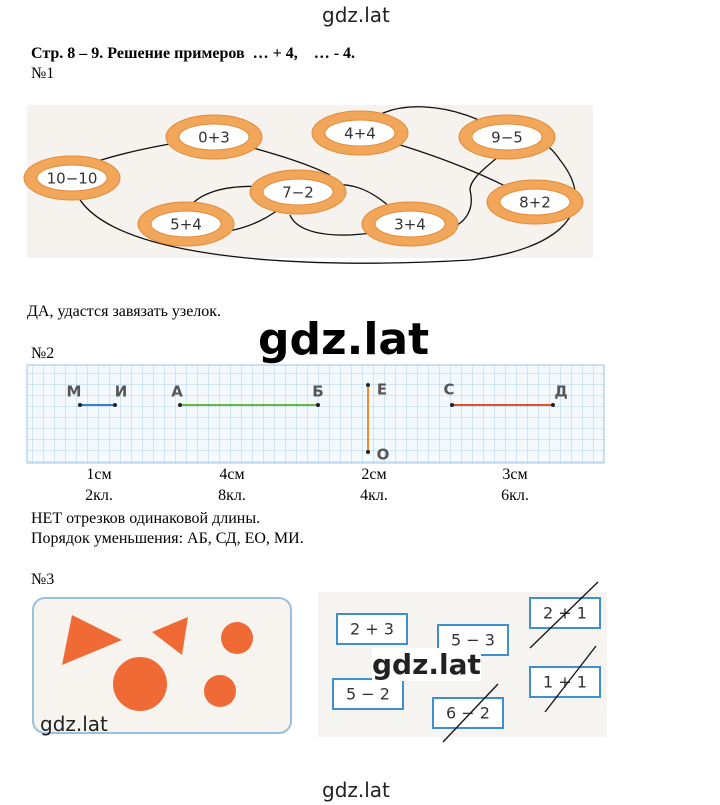 Image resolution: width=720 pixels, height=805 pixels. I want to click on card-label: 1 + 1, so click(565, 682).